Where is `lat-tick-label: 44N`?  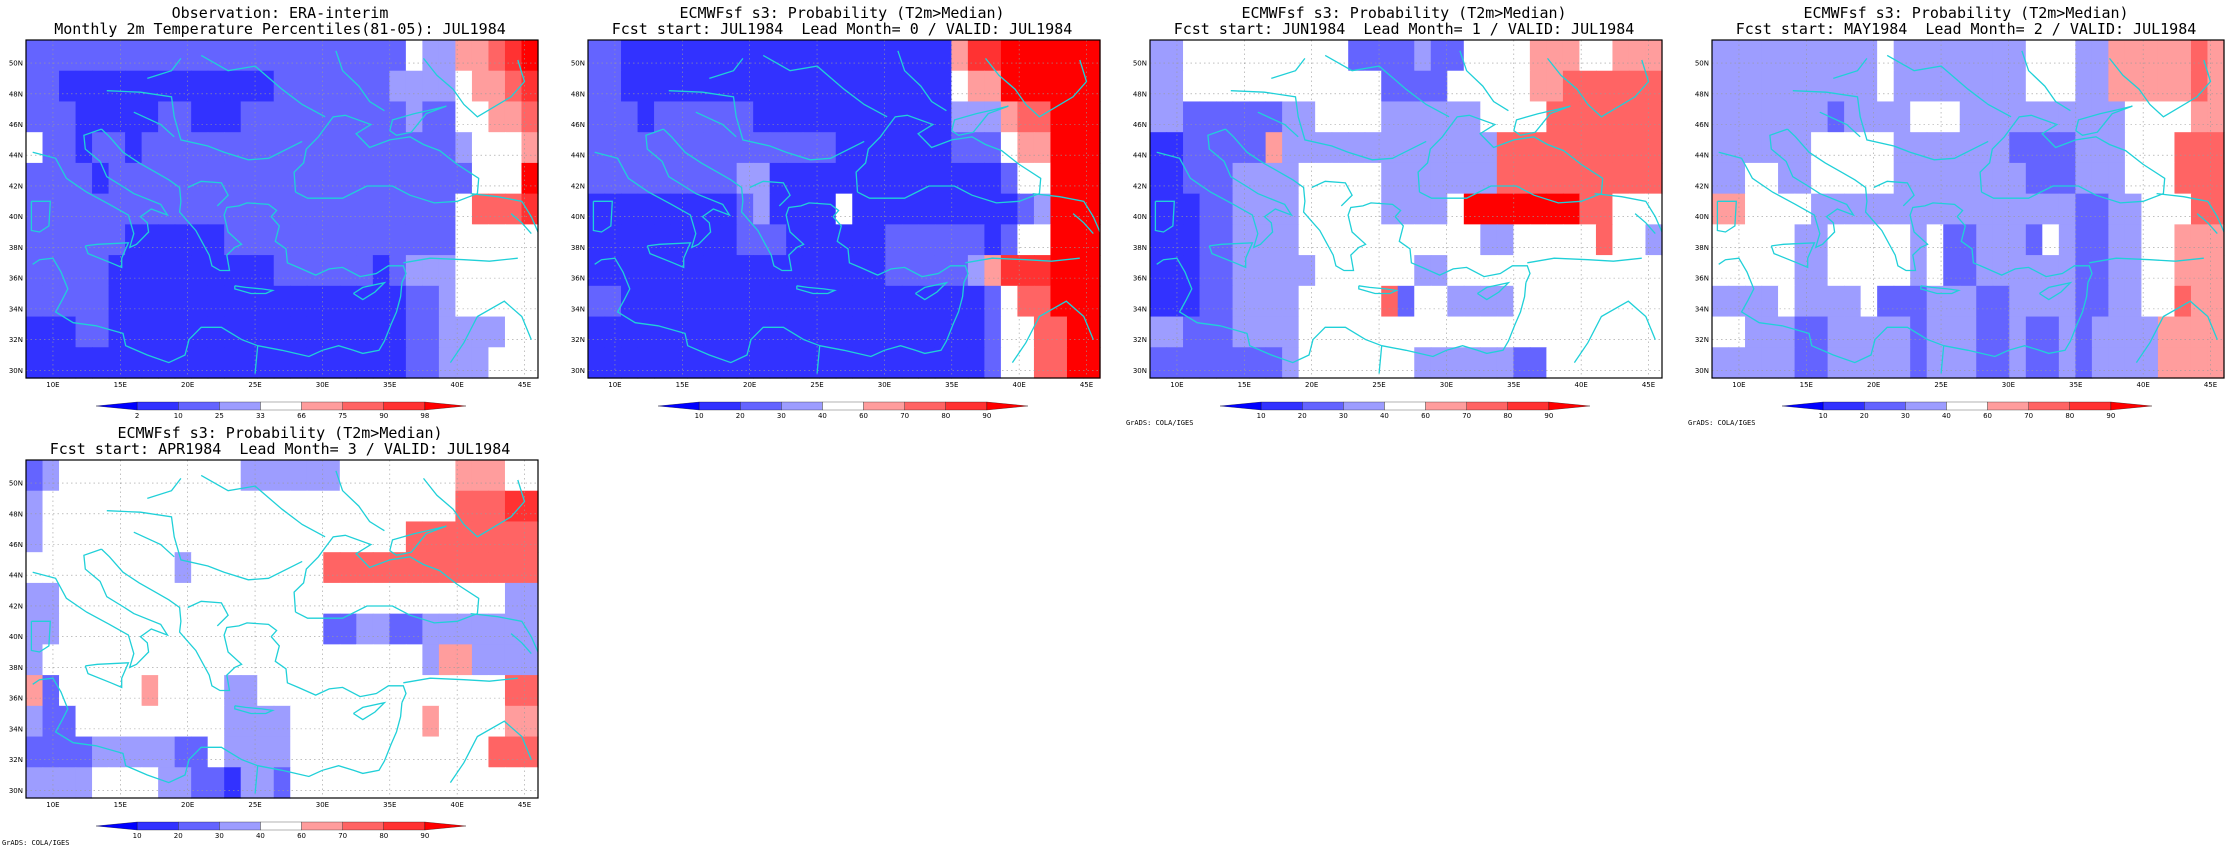
lat-tick-label: 44N is located at coordinates (16, 576).